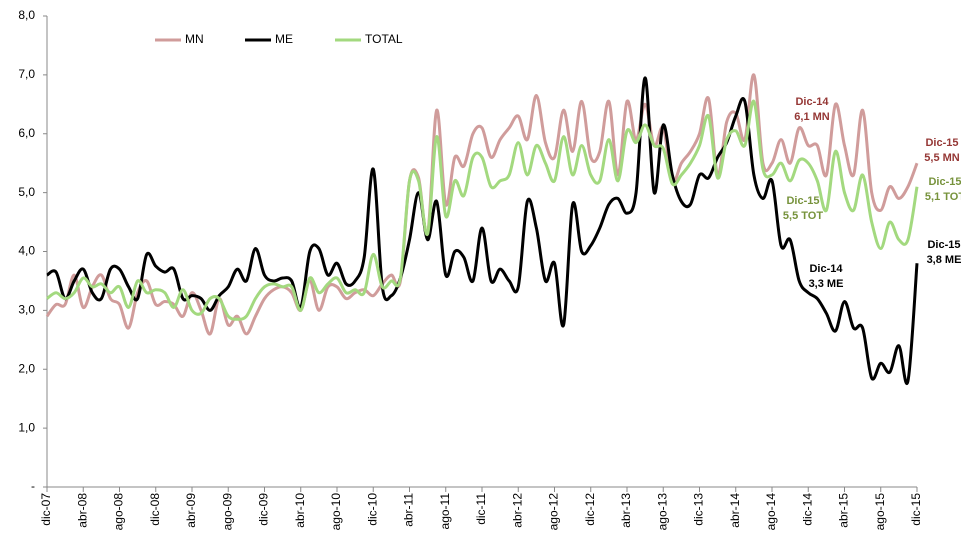 Image resolution: width=961 pixels, height=535 pixels. Describe the element at coordinates (194, 39) in the screenshot. I see `legend-label: MN` at that location.